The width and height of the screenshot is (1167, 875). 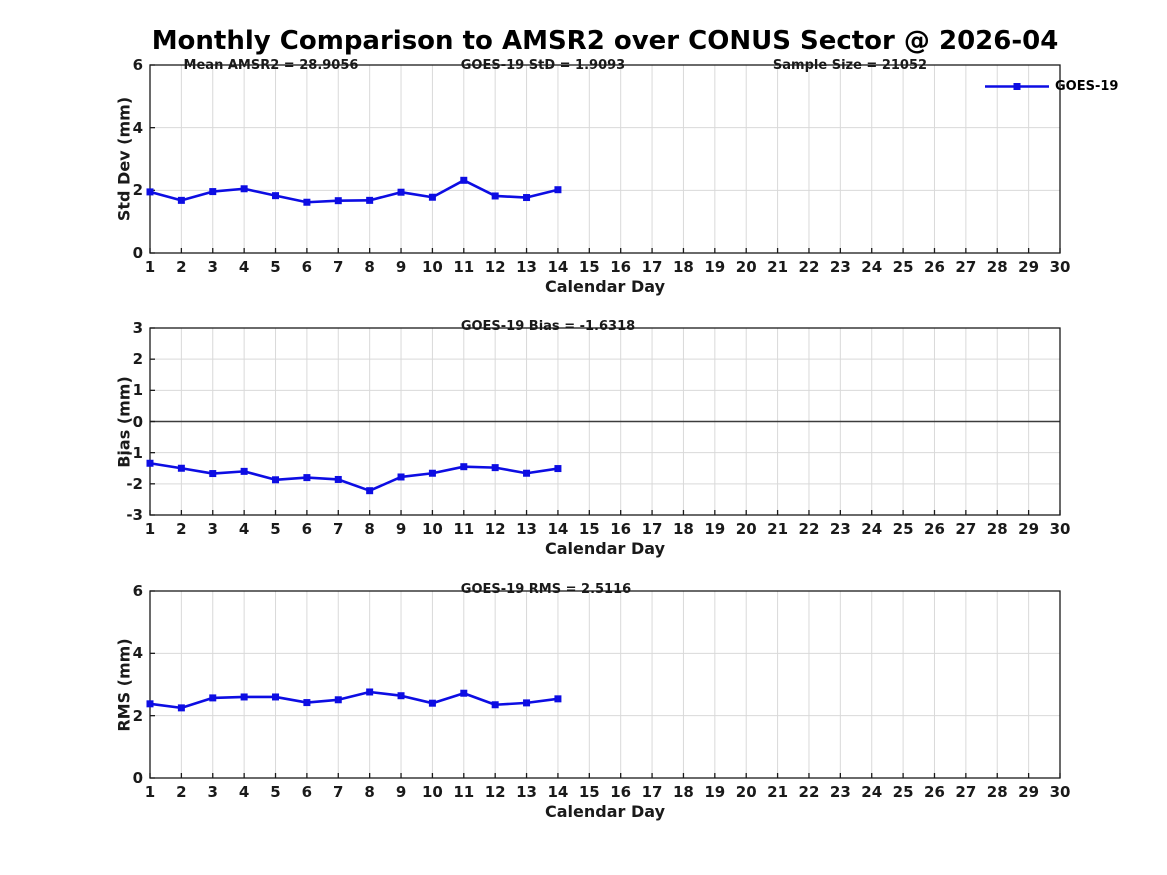 What do you see at coordinates (683, 529) in the screenshot?
I see `x-tick-label: 18` at bounding box center [683, 529].